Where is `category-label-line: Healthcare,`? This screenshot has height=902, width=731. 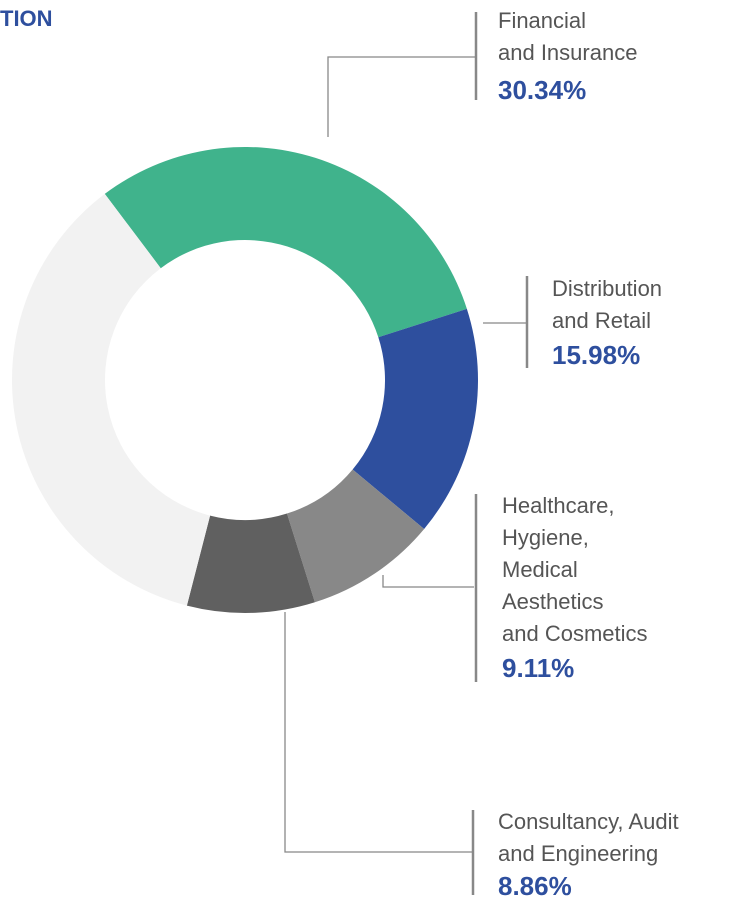
category-label-line: Healthcare, is located at coordinates (558, 505).